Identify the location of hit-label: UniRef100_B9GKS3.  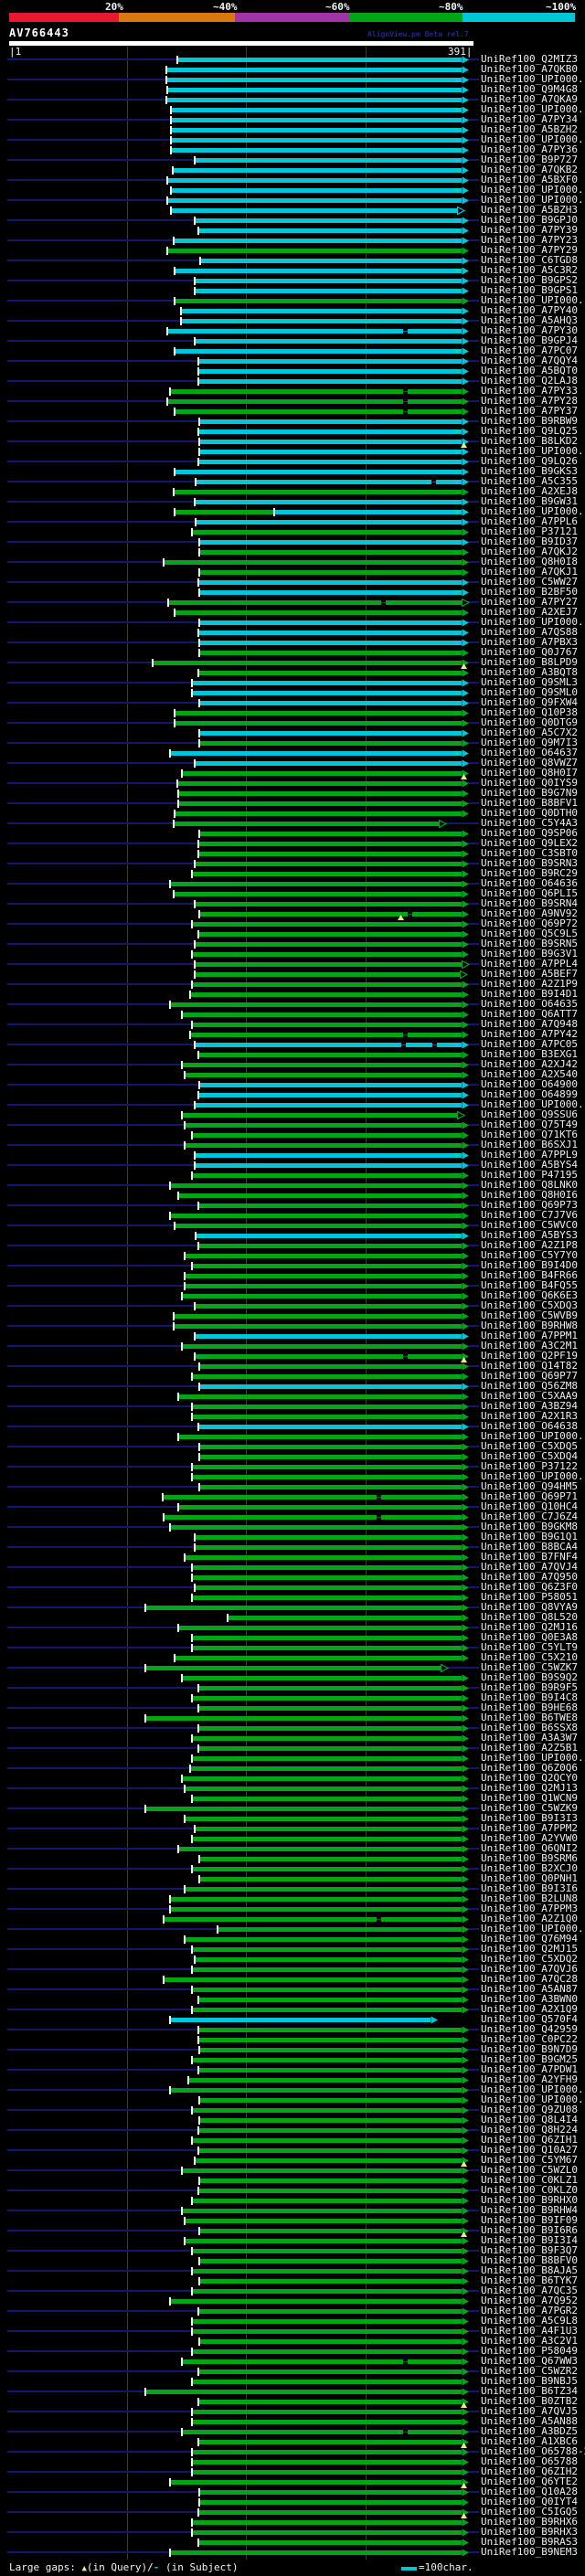
(530, 471).